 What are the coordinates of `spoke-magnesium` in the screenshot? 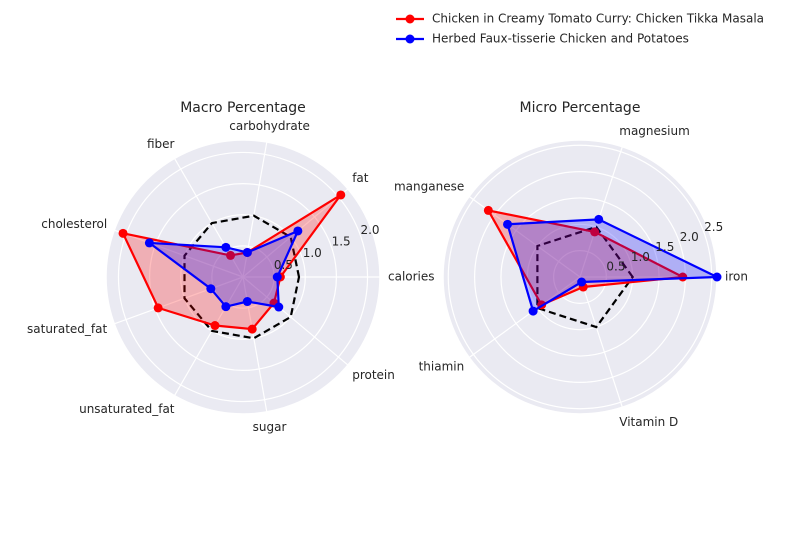 It's located at (601, 212).